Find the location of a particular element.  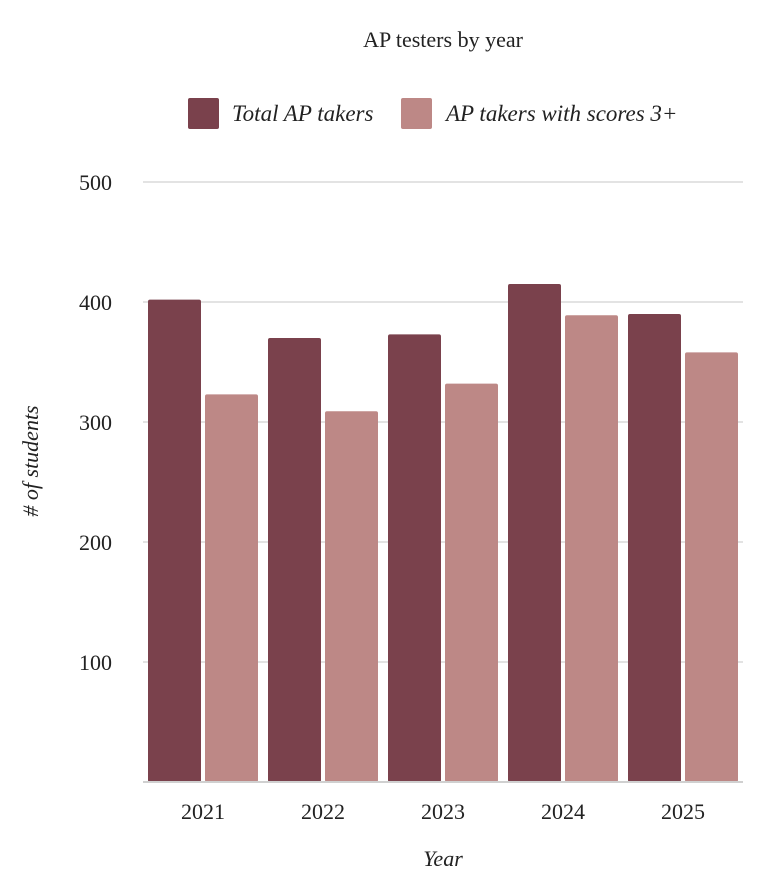

bar-total-2025 is located at coordinates (654, 548).